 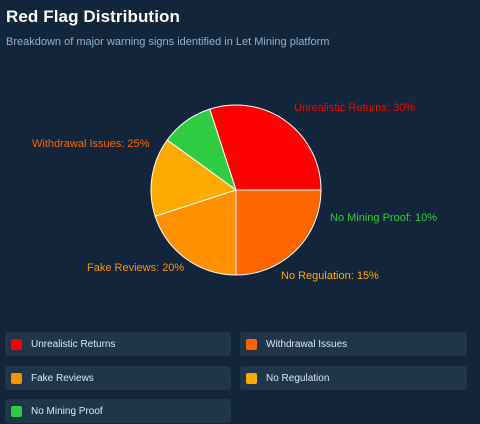 What do you see at coordinates (67, 411) in the screenshot?
I see `legend-label: No Mining Proof` at bounding box center [67, 411].